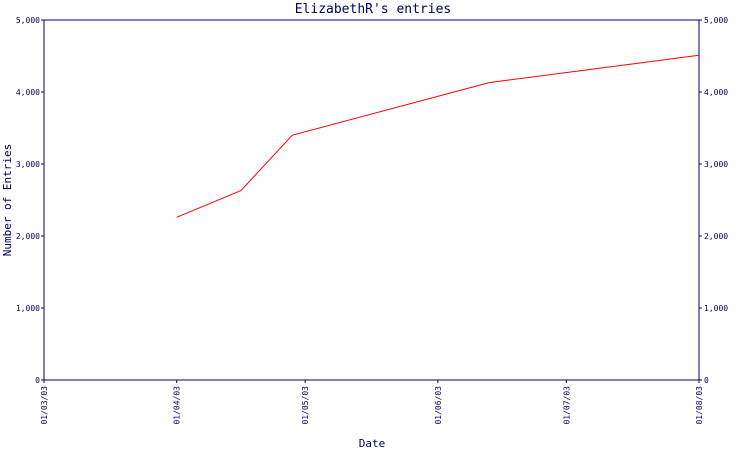  I want to click on x-tick-label: 01/05/03, so click(305, 405).